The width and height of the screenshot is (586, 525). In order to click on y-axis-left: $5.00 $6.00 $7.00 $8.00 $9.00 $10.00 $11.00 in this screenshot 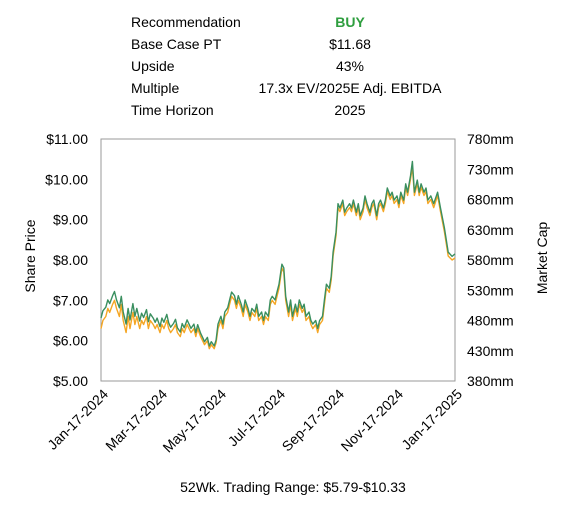, I will do `click(66, 260)`.